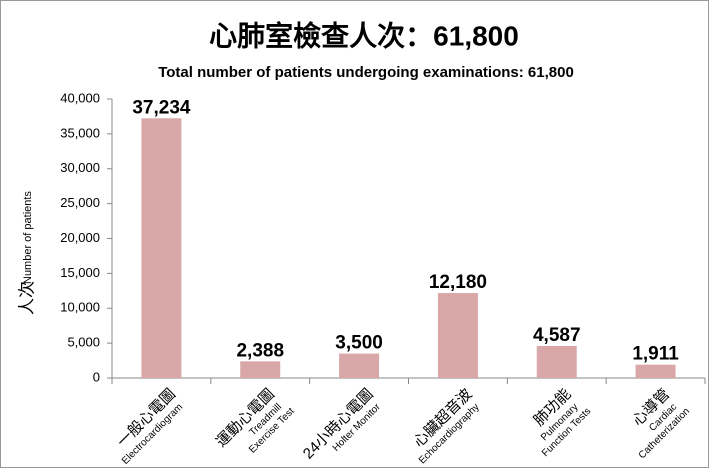 Image resolution: width=709 pixels, height=468 pixels. What do you see at coordinates (83, 342) in the screenshot?
I see `y-tick-label: 5,000` at bounding box center [83, 342].